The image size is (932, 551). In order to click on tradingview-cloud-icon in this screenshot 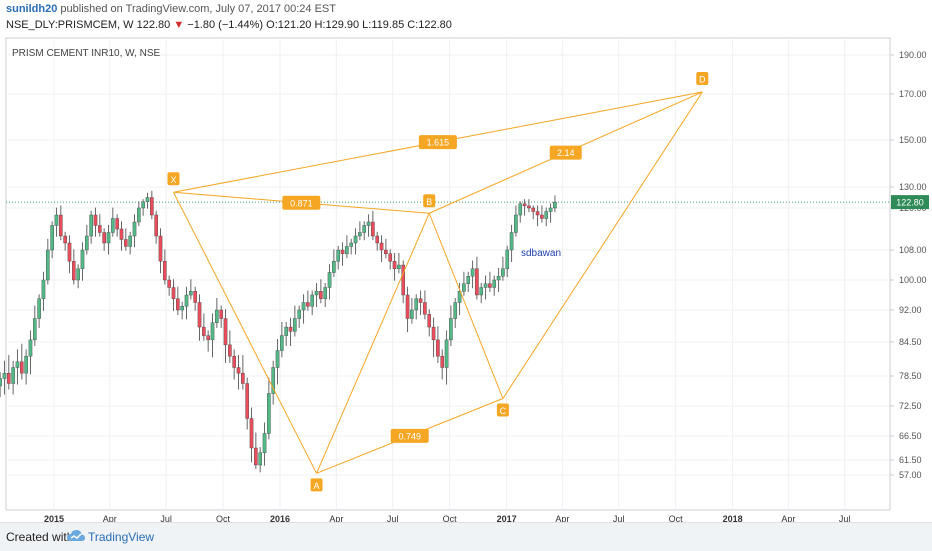, I will do `click(76, 538)`.